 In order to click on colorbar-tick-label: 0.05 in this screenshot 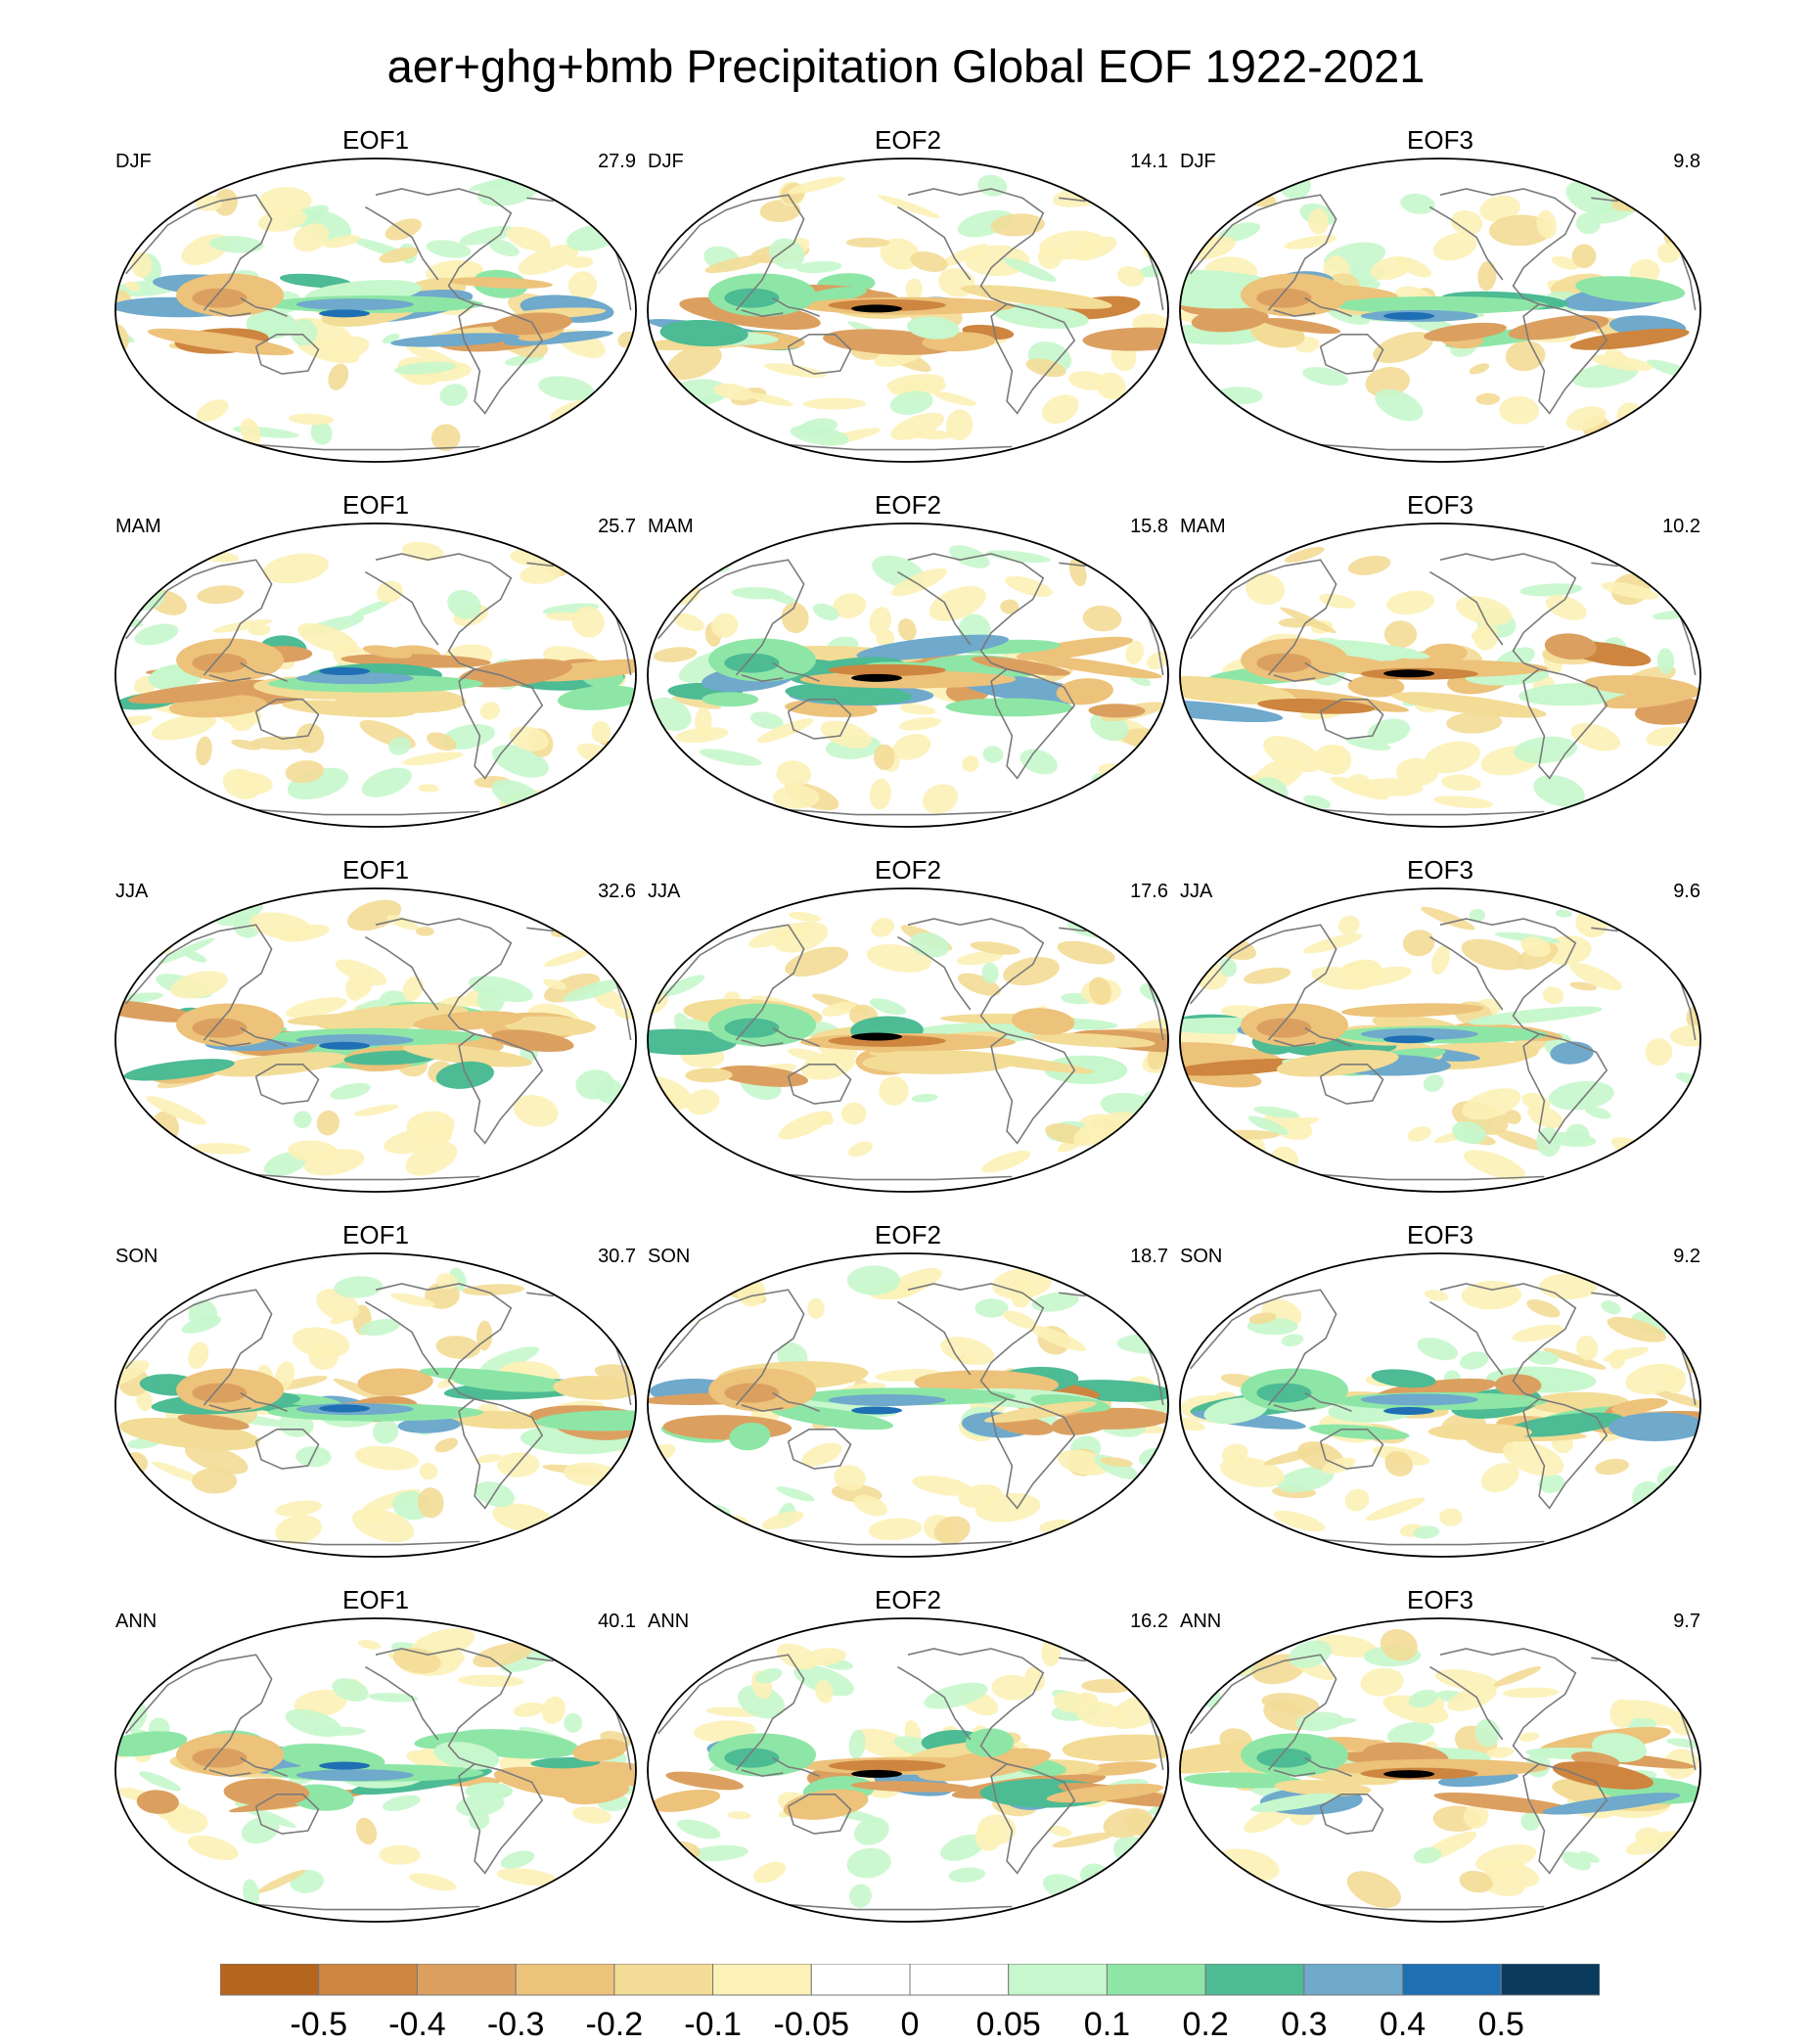, I will do `click(1008, 2024)`.